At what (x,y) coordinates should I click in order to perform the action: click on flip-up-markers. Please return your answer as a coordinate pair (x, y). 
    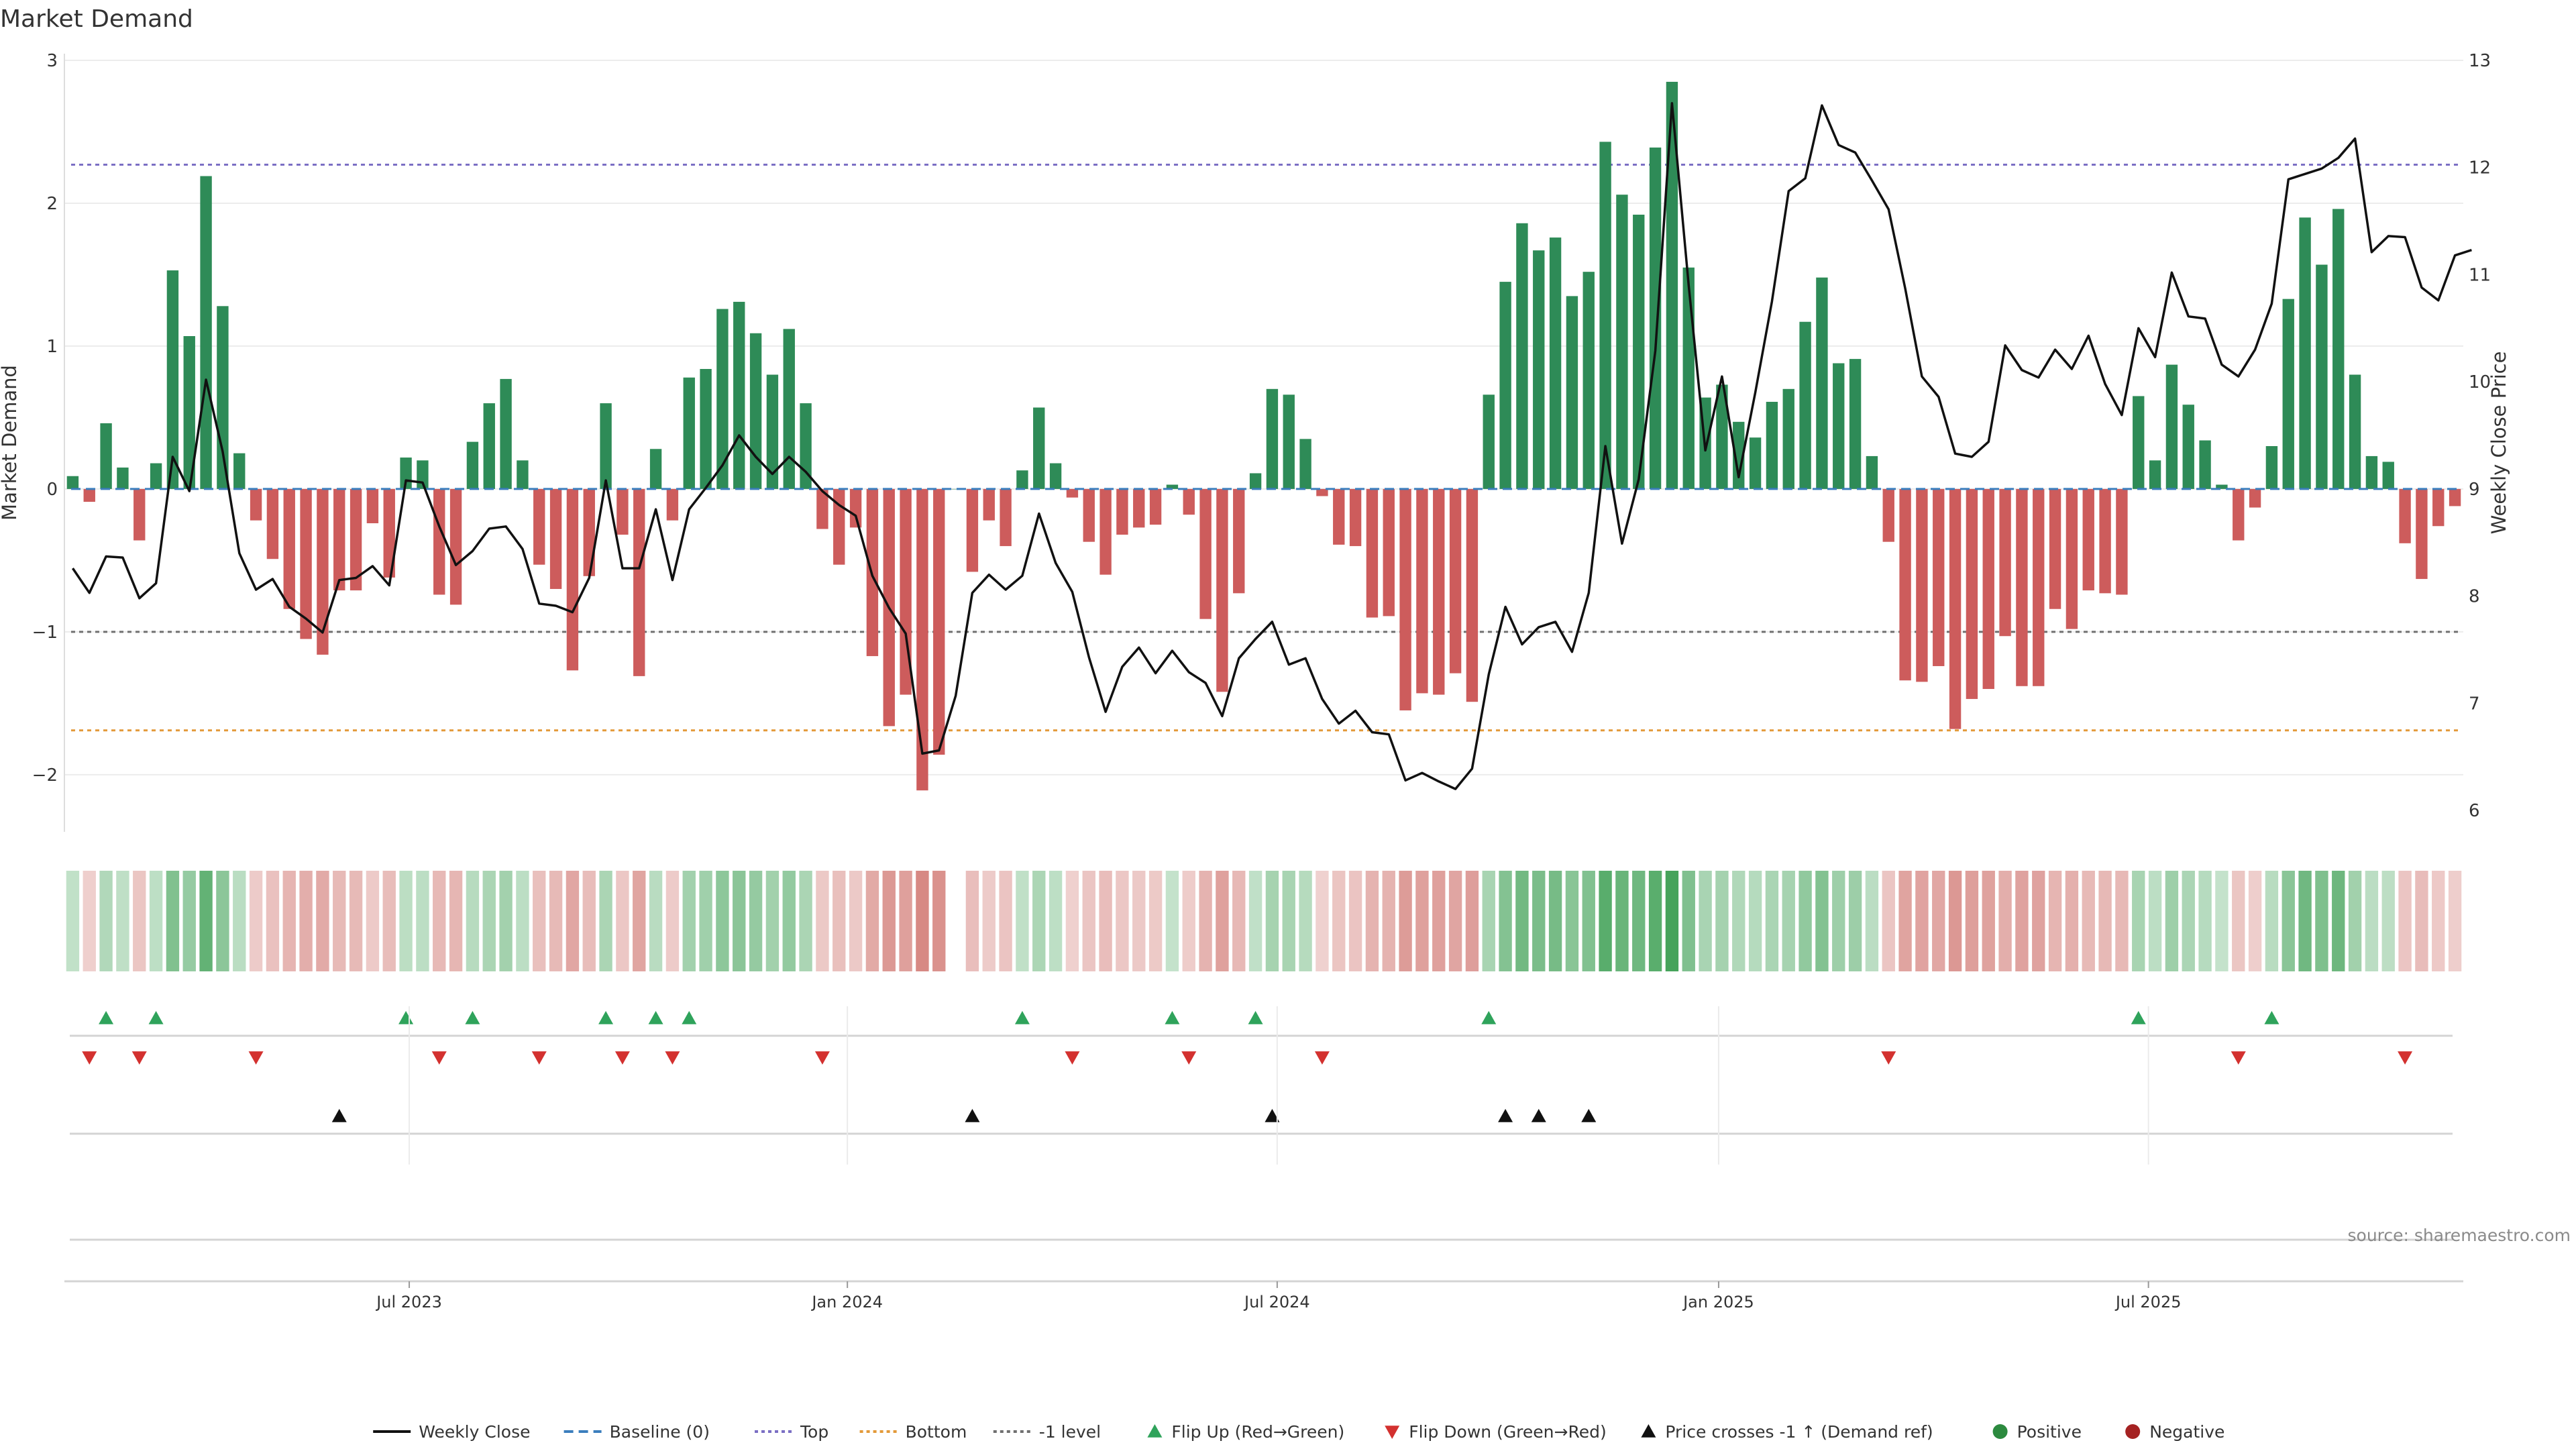
    Looking at the image, I should click on (1189, 1017).